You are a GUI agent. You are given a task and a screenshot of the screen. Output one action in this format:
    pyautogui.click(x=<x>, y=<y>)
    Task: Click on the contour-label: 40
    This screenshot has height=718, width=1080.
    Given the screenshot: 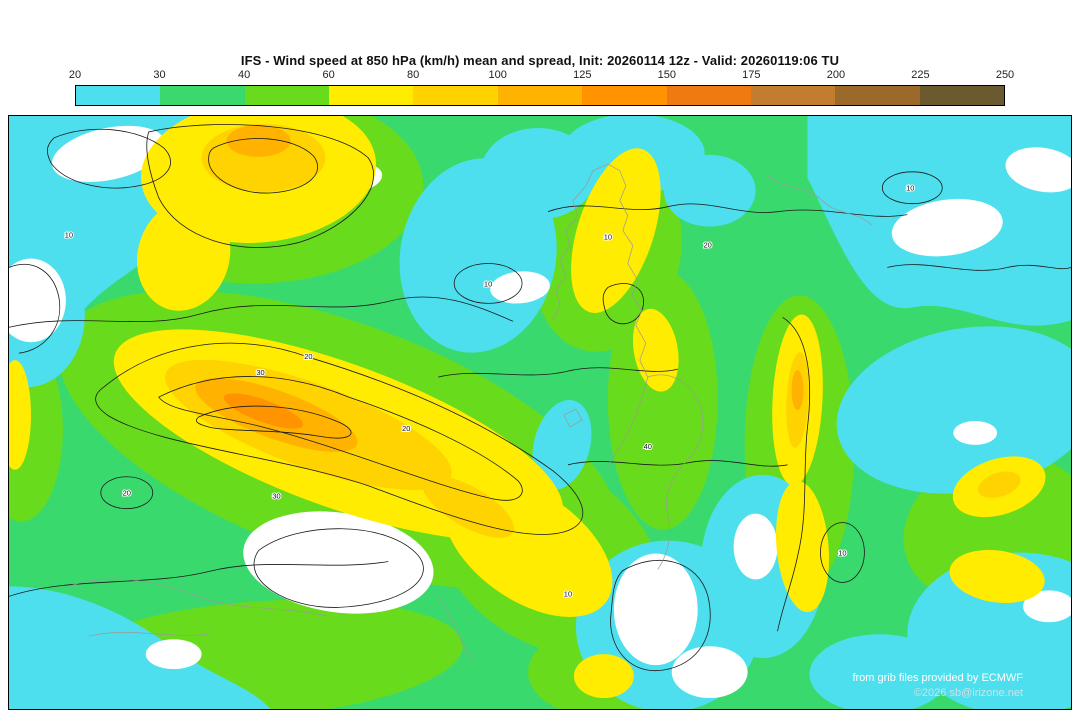 What is the action you would take?
    pyautogui.click(x=648, y=446)
    